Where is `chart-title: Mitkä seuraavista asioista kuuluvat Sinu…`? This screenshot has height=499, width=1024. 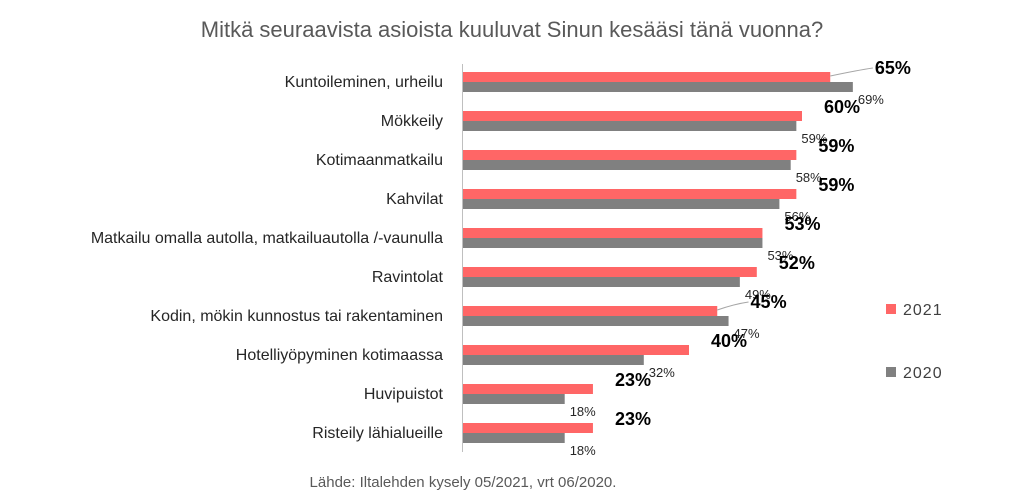 chart-title: Mitkä seuraavista asioista kuuluvat Sinu… is located at coordinates (512, 29).